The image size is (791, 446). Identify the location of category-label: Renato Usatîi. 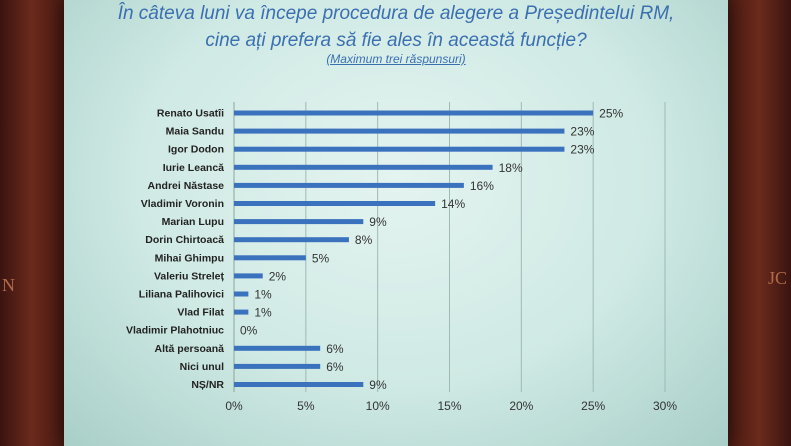
(190, 114).